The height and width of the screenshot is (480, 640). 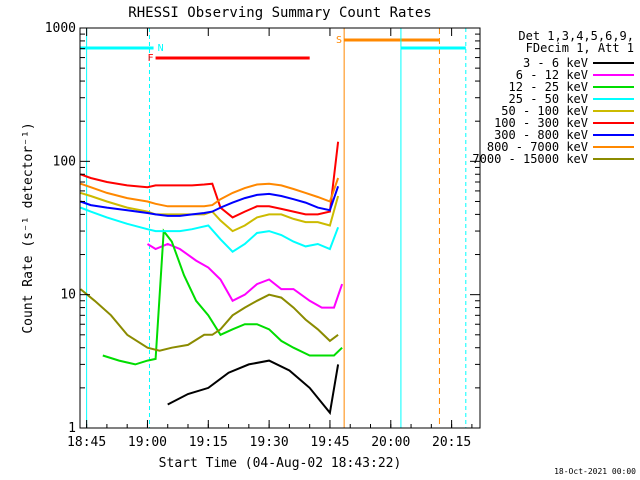 I want to click on legend-header-line-2: FDecim 1, Att 1, so click(x=580, y=48).